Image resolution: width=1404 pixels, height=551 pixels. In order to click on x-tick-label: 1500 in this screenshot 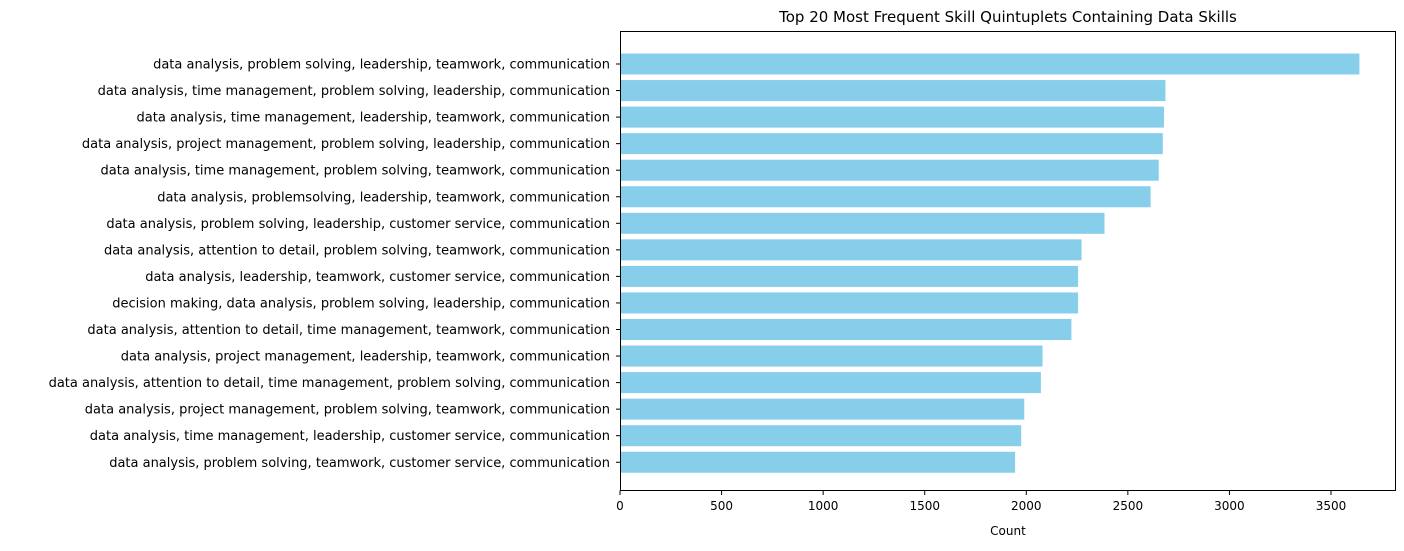, I will do `click(924, 506)`.